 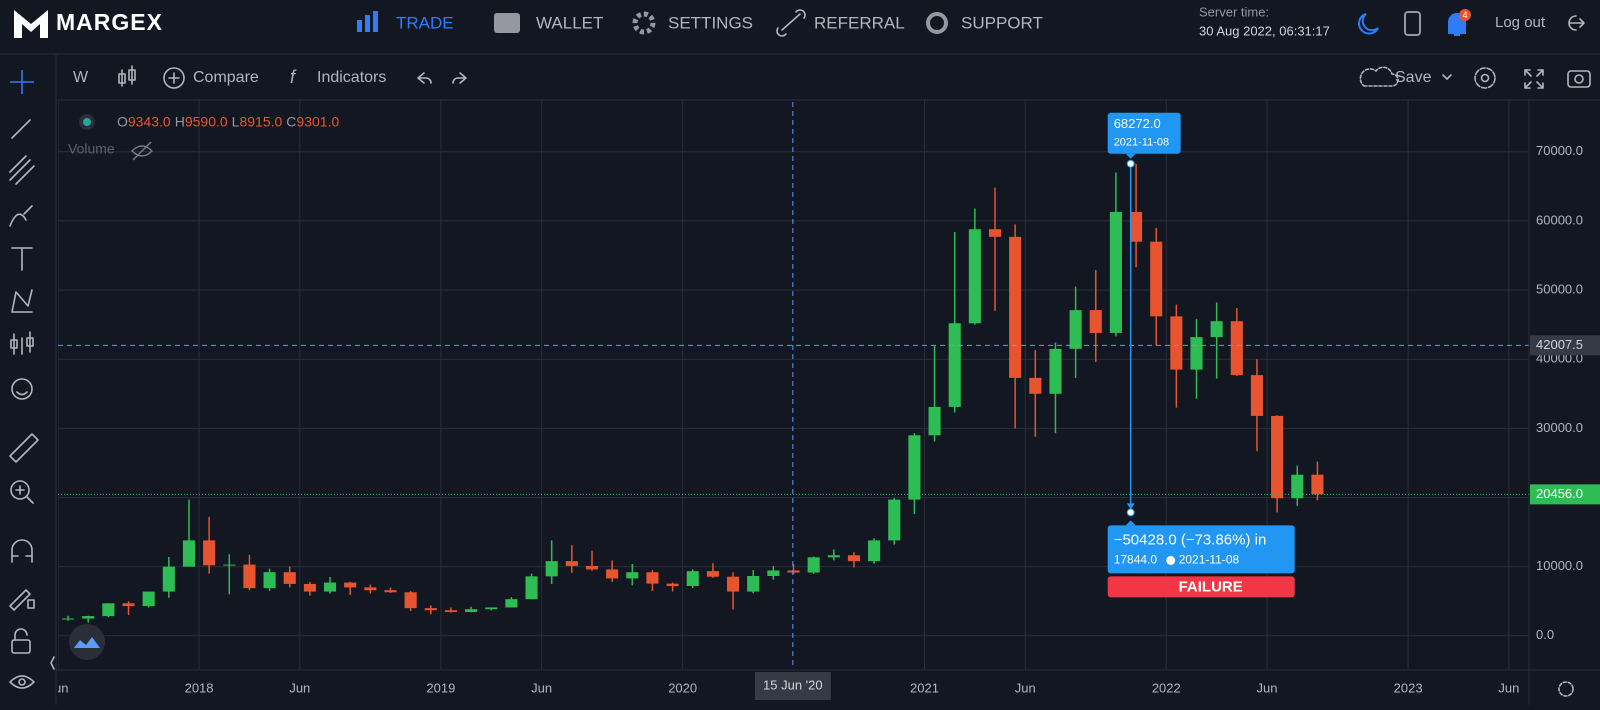 I want to click on redo, so click(x=459, y=78).